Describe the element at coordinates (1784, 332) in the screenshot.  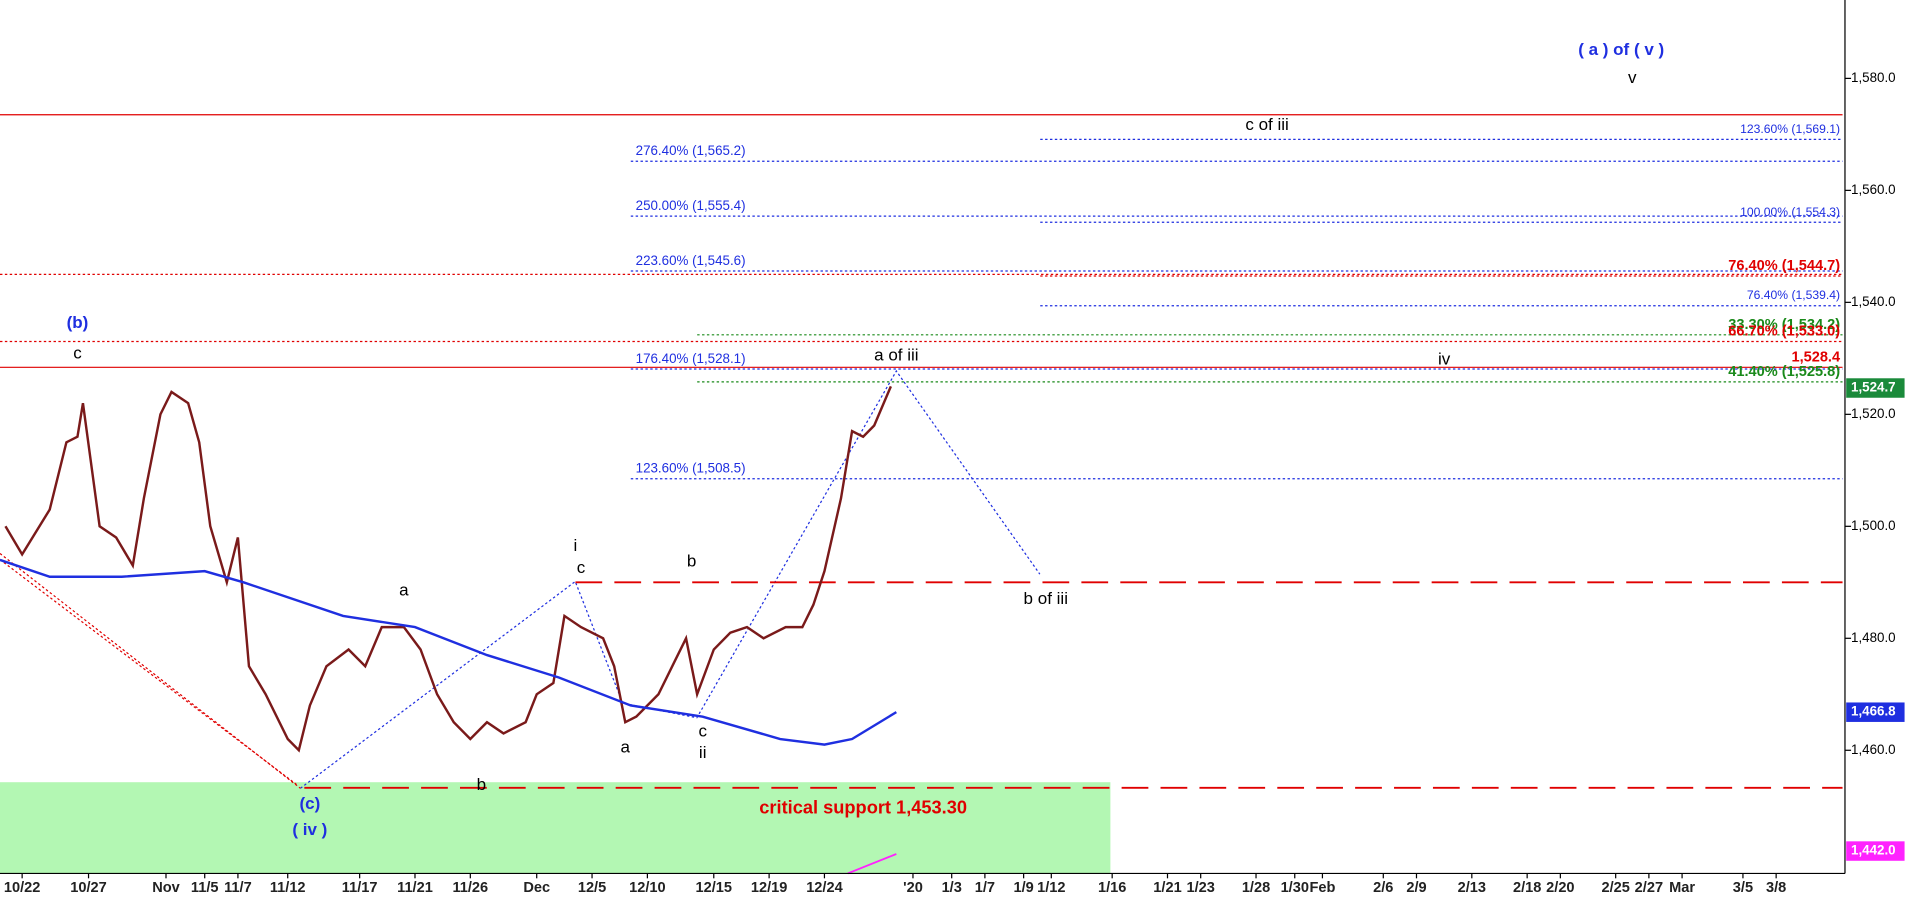
I see `level-label: 66.70% (1,533.0)` at that location.